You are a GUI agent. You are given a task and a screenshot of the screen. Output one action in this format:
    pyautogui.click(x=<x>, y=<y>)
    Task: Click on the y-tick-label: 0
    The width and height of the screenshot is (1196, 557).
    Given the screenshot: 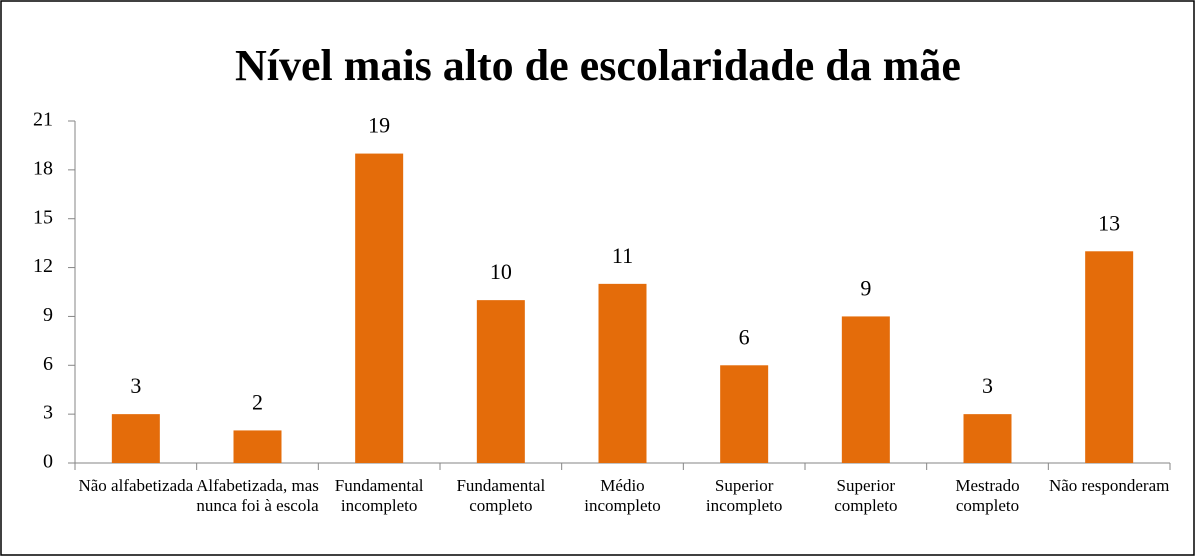 What is the action you would take?
    pyautogui.click(x=48, y=462)
    